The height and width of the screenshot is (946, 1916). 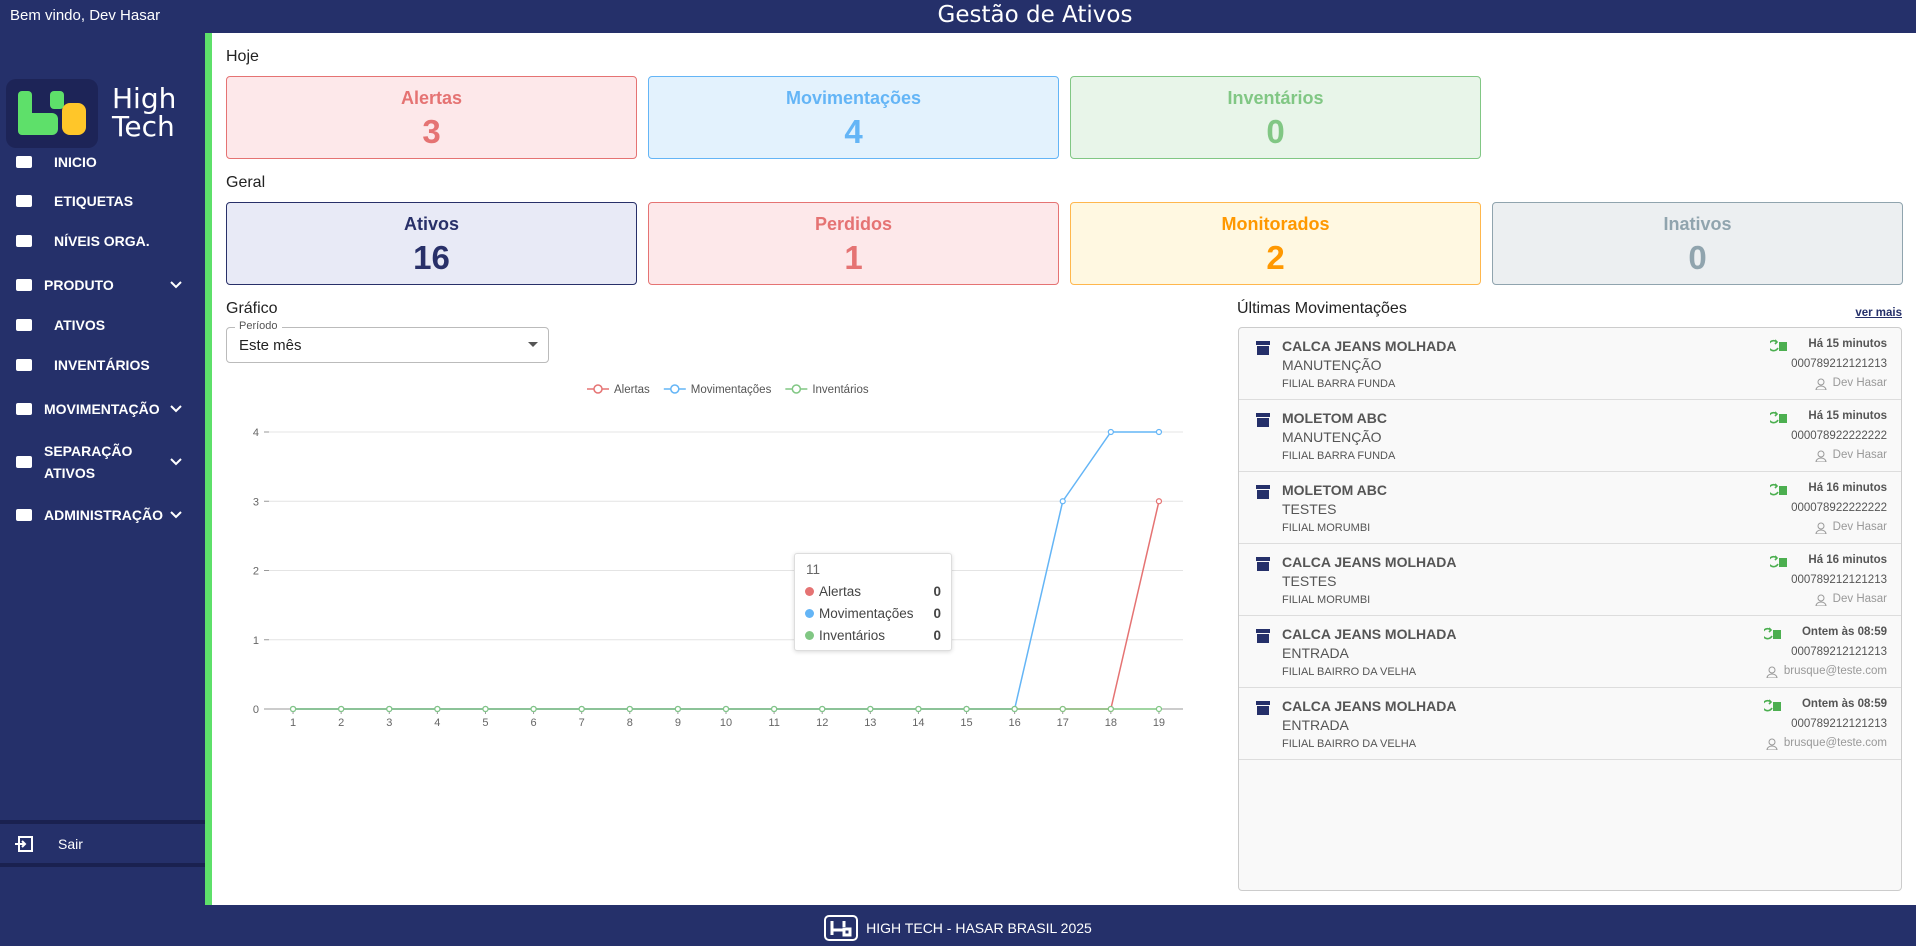 I want to click on card-label: Perdidos, so click(x=853, y=224).